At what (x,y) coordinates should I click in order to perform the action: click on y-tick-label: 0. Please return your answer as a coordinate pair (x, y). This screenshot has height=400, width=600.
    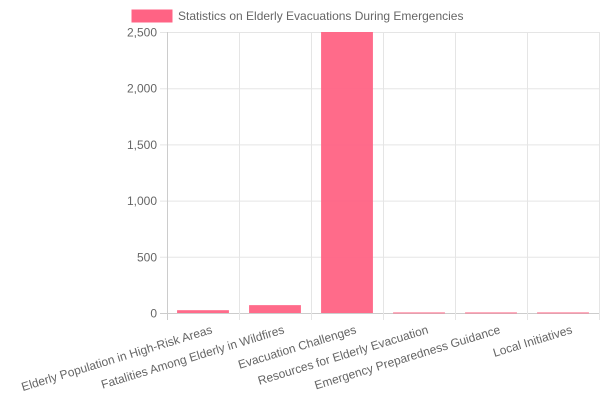
    Looking at the image, I should click on (153, 314).